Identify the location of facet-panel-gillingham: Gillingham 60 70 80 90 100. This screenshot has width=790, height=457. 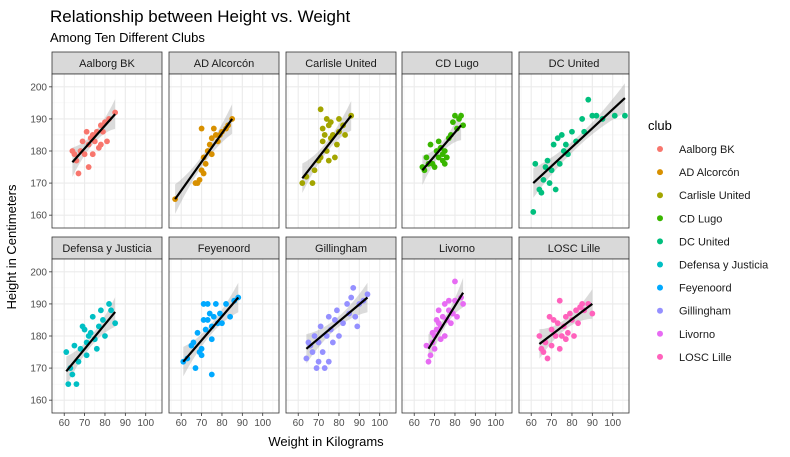
(341, 332).